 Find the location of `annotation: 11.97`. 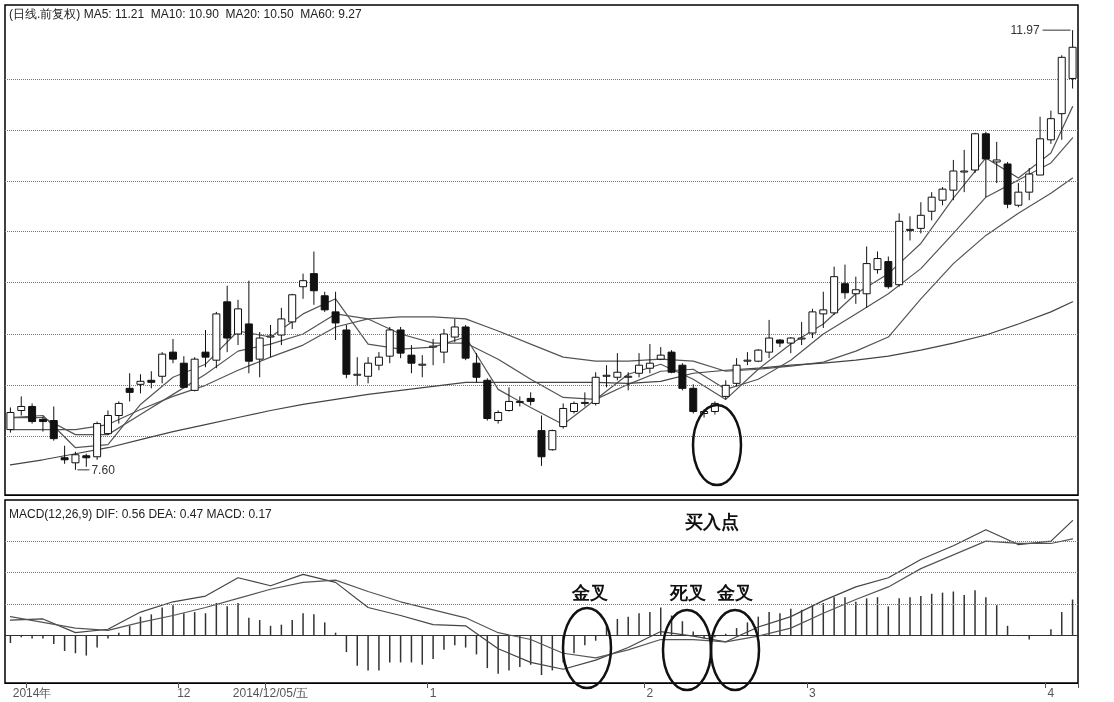

annotation: 11.97 is located at coordinates (1025, 30).